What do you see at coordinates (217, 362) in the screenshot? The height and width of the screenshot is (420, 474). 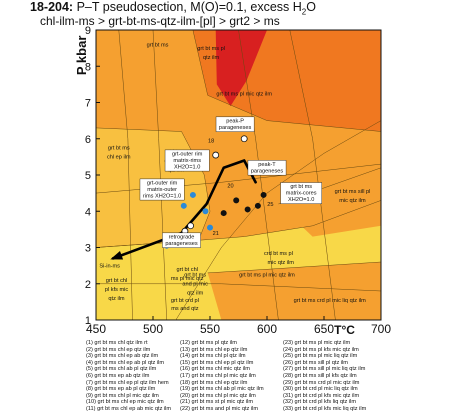 I see `legend-entry: (15) grt bt ms chl ep pl qtz ilm` at bounding box center [217, 362].